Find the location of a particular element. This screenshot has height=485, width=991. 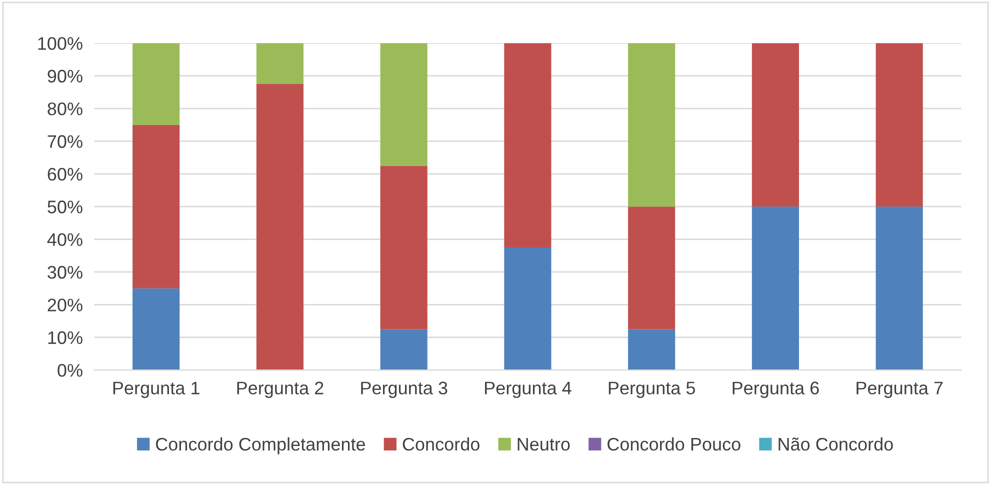

x-tick-label: Pergunta 2 is located at coordinates (280, 390).